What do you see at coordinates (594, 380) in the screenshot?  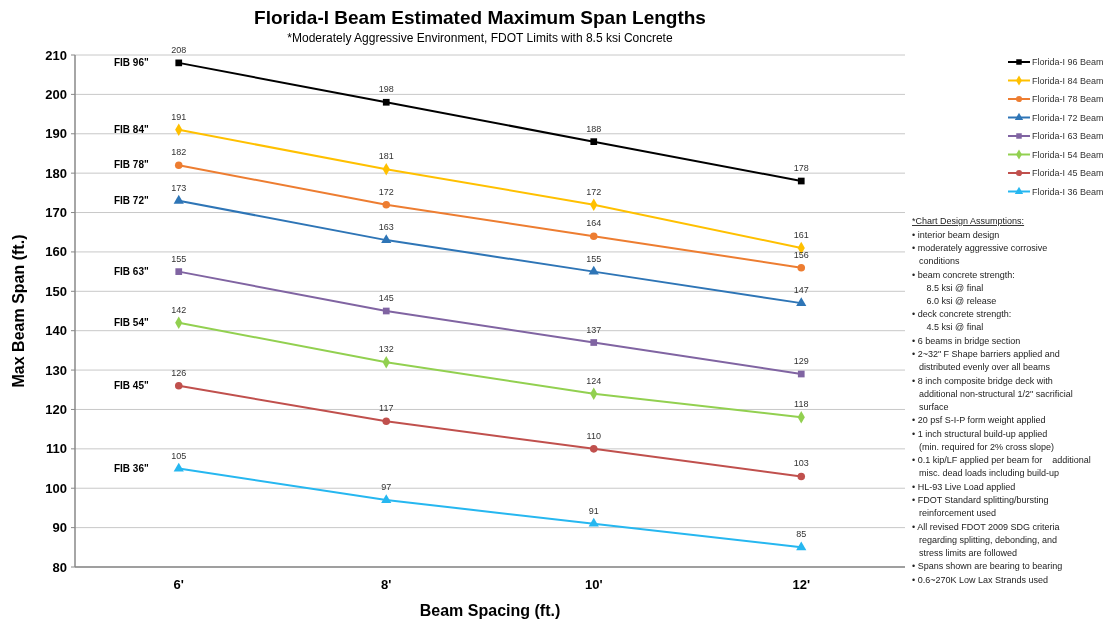 I see `data-label: 124` at bounding box center [594, 380].